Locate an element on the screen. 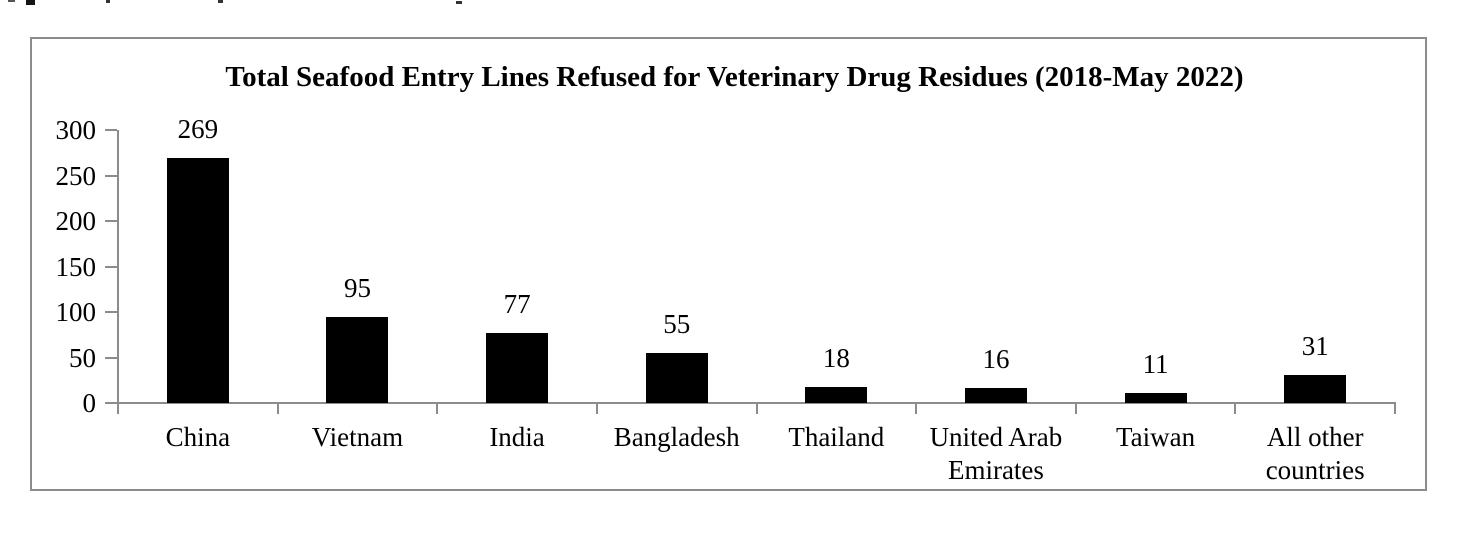 This screenshot has width=1472, height=550. bar-vietnam is located at coordinates (357, 360).